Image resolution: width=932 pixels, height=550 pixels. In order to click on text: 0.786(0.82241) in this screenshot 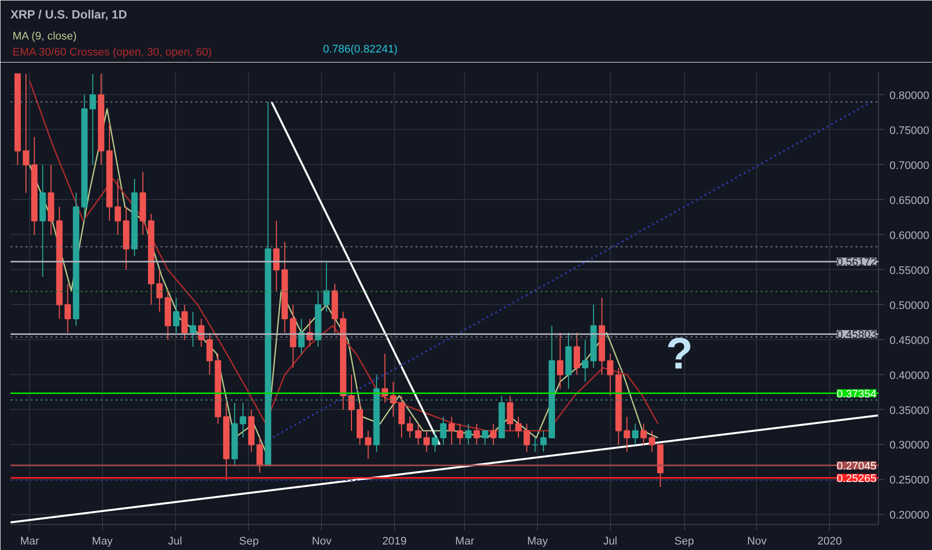, I will do `click(360, 49)`.